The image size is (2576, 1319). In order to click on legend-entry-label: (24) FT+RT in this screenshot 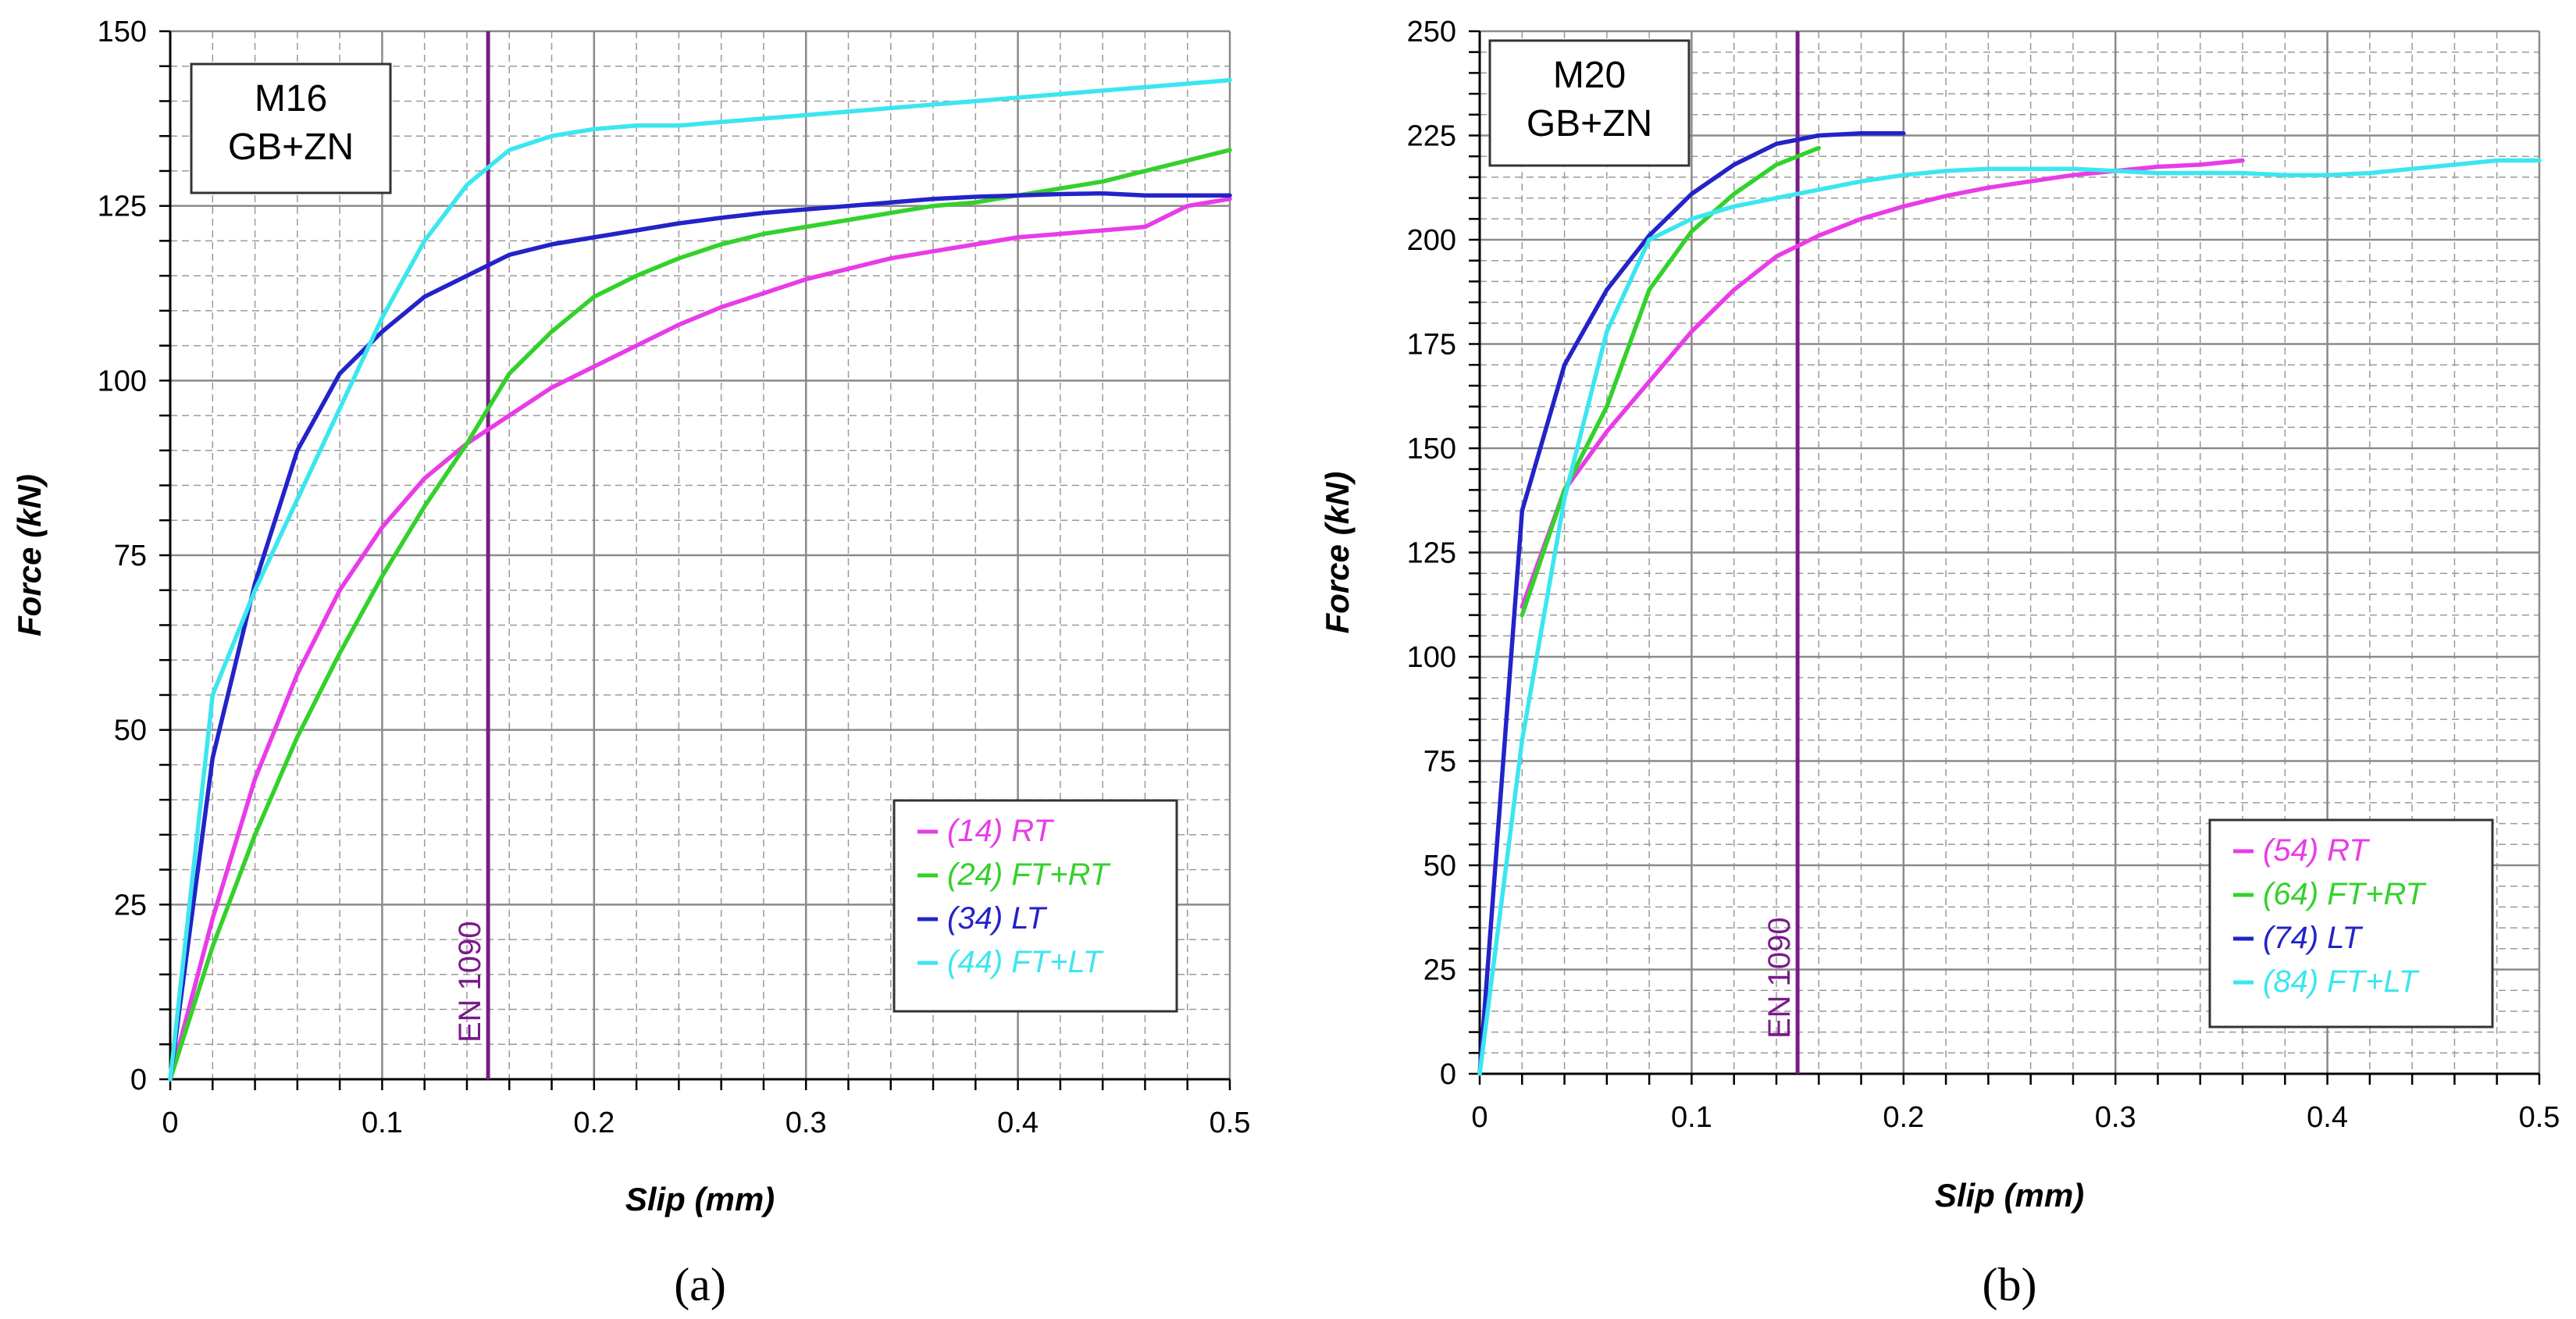, I will do `click(1029, 874)`.